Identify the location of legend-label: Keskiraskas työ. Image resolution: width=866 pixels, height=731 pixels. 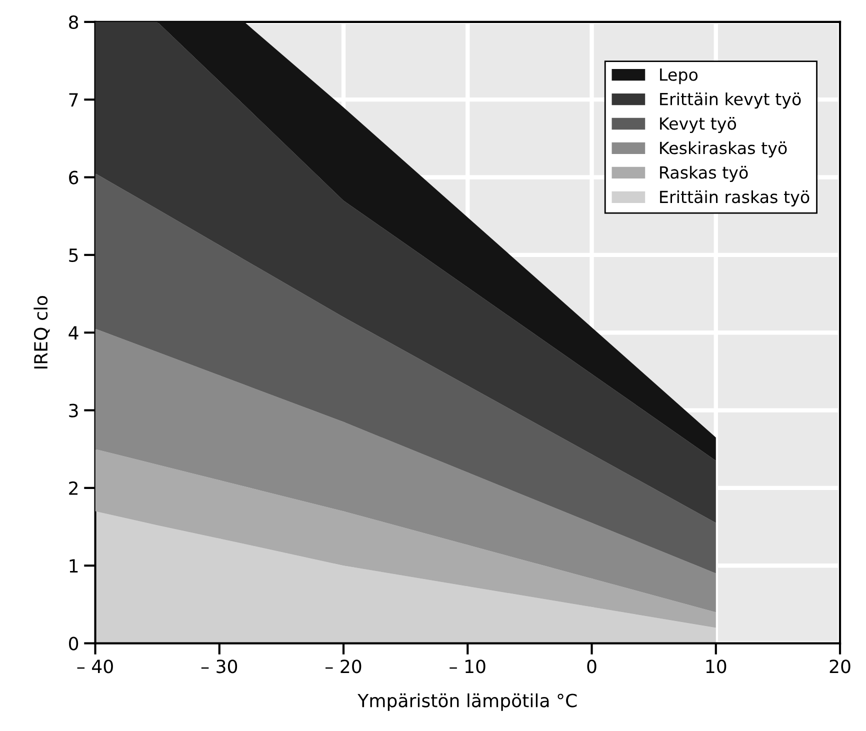
(723, 149).